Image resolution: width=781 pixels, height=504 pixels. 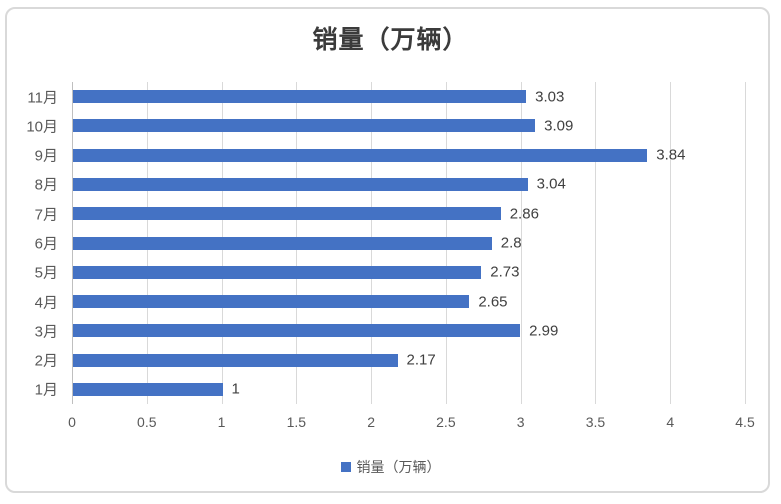 What do you see at coordinates (72, 422) in the screenshot?
I see `value-tick-label: 0` at bounding box center [72, 422].